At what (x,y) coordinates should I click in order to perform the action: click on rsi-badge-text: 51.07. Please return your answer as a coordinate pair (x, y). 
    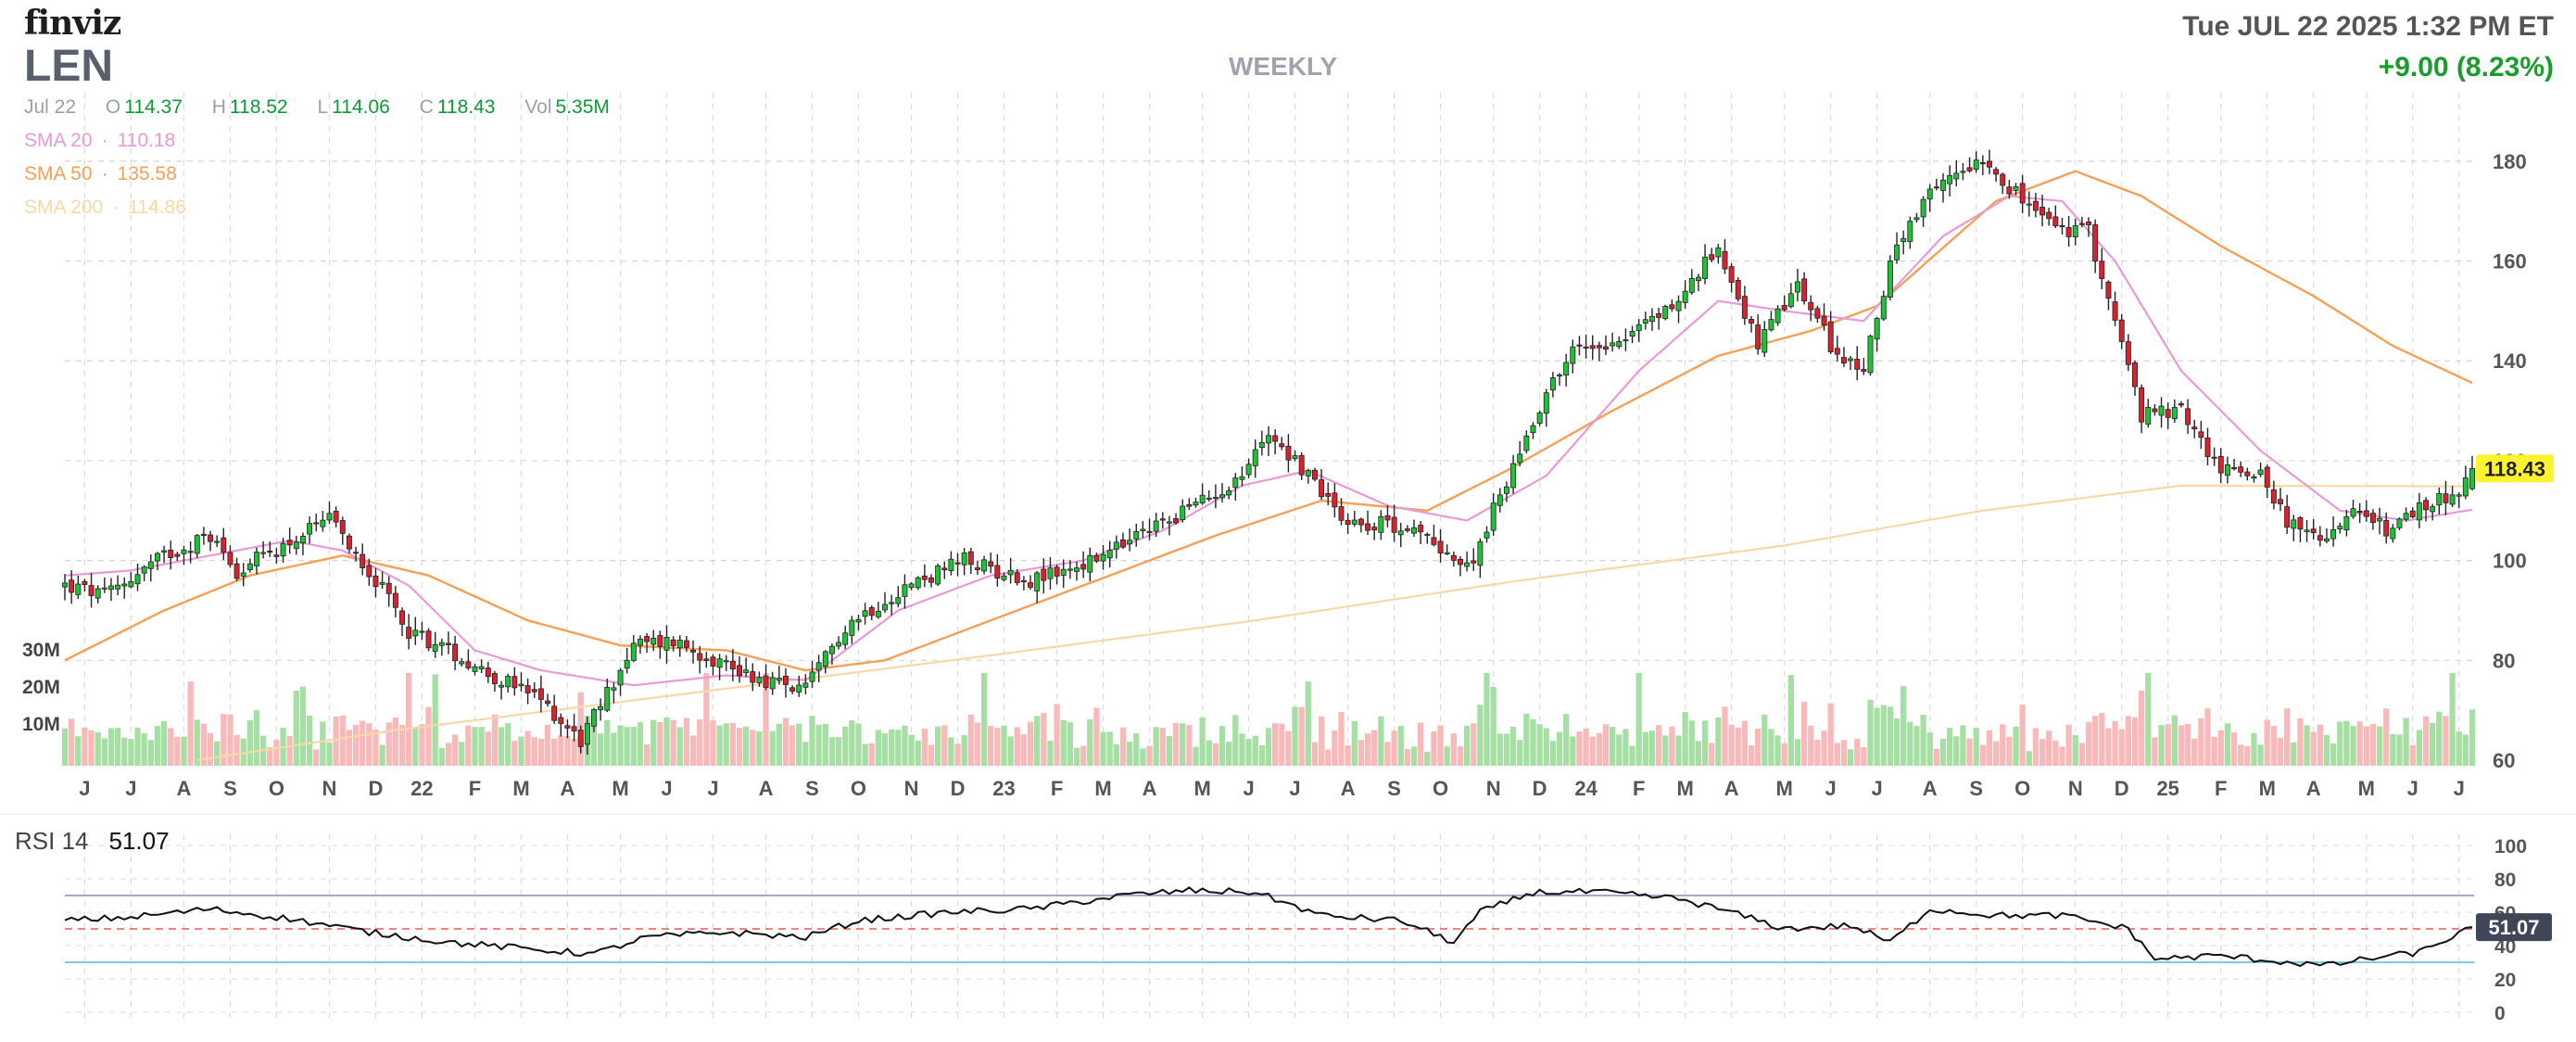
    Looking at the image, I should click on (2513, 927).